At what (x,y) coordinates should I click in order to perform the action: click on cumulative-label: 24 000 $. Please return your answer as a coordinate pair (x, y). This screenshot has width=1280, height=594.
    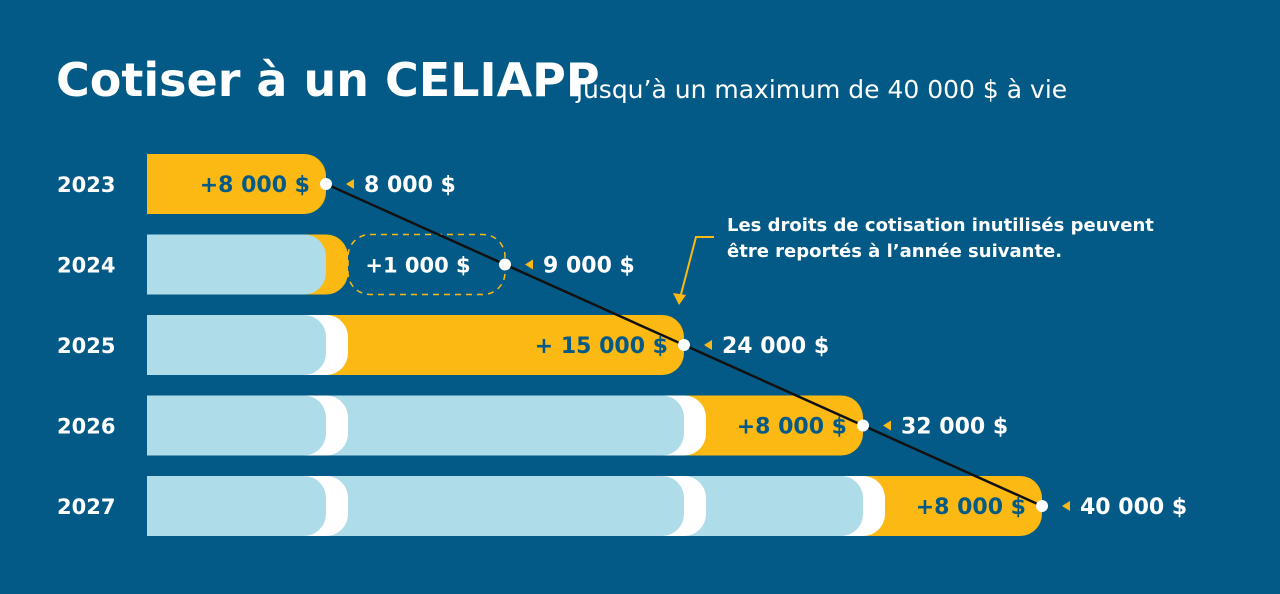
    Looking at the image, I should click on (775, 346).